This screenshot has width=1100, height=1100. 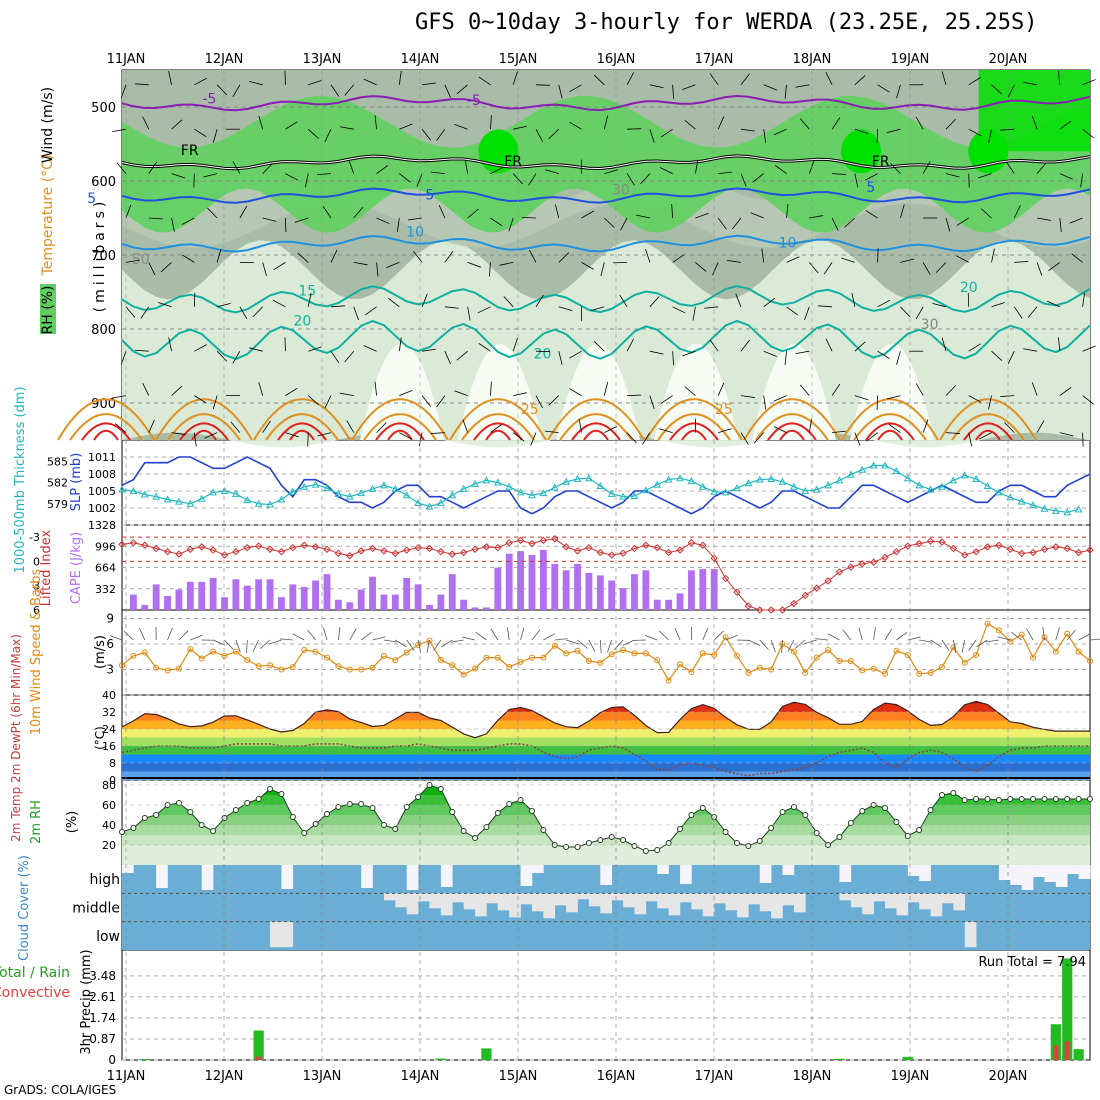 What do you see at coordinates (788, 870) in the screenshot?
I see `cloud-gap-high` at bounding box center [788, 870].